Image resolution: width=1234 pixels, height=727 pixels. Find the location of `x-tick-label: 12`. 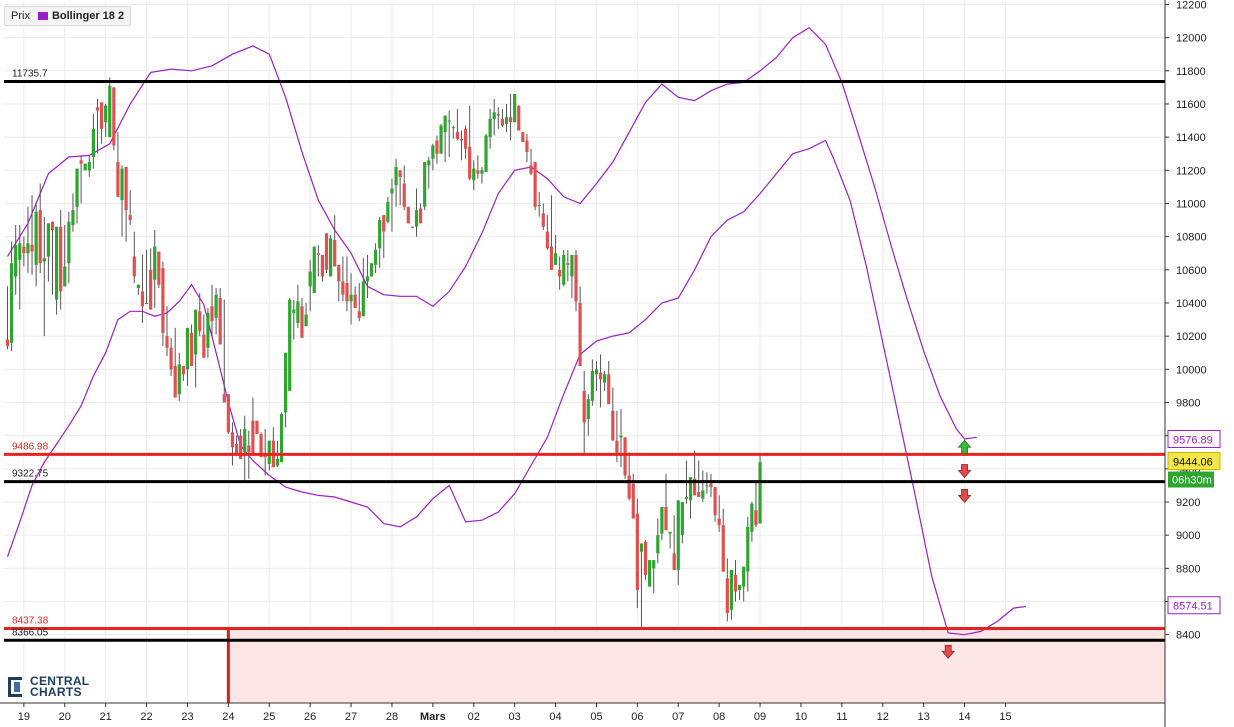

x-tick-label: 12 is located at coordinates (883, 717).